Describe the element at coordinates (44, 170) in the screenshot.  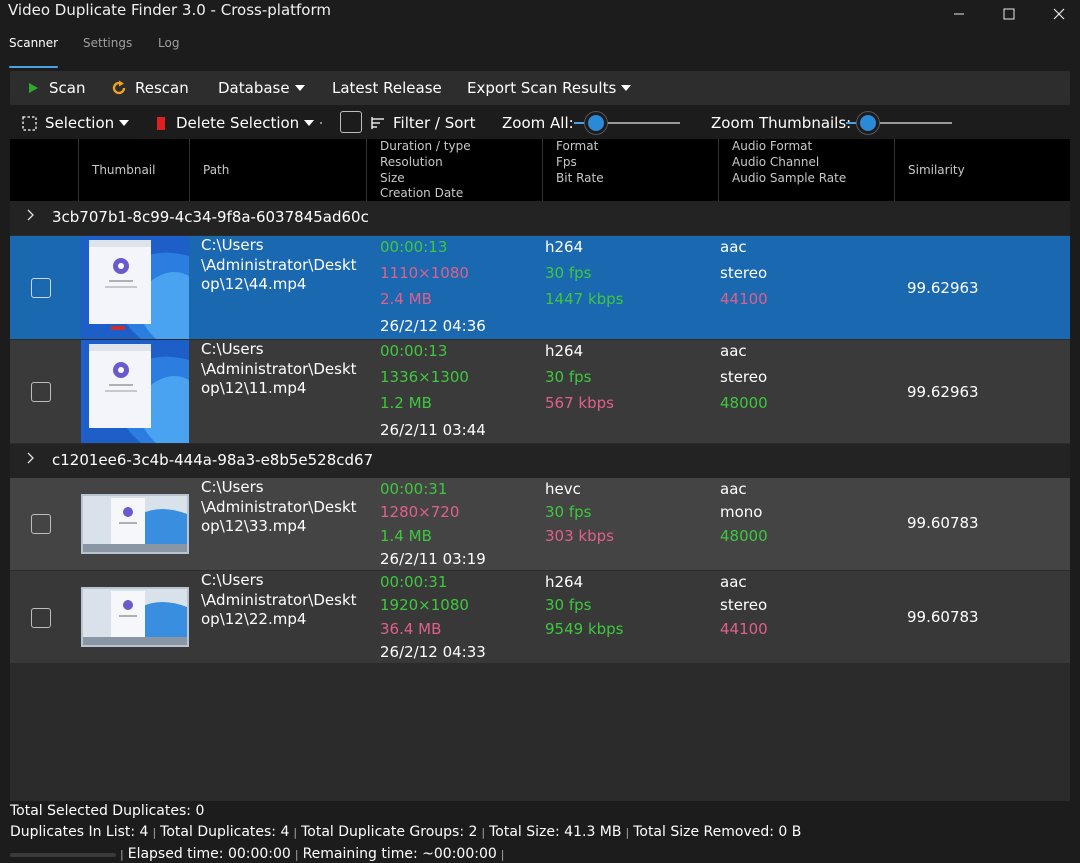
I see `header-checkbox-column` at that location.